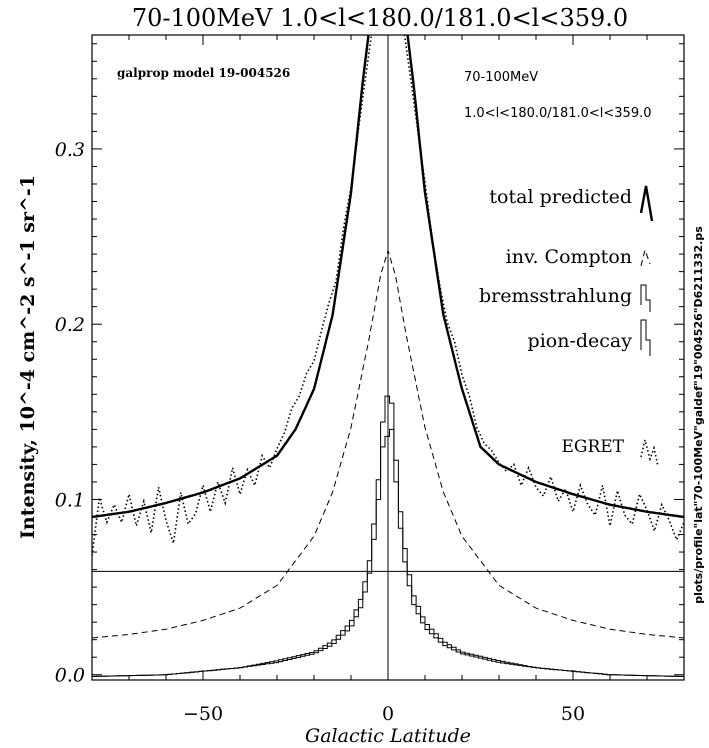  Describe the element at coordinates (560, 197) in the screenshot. I see `legend-label: total predicted` at that location.